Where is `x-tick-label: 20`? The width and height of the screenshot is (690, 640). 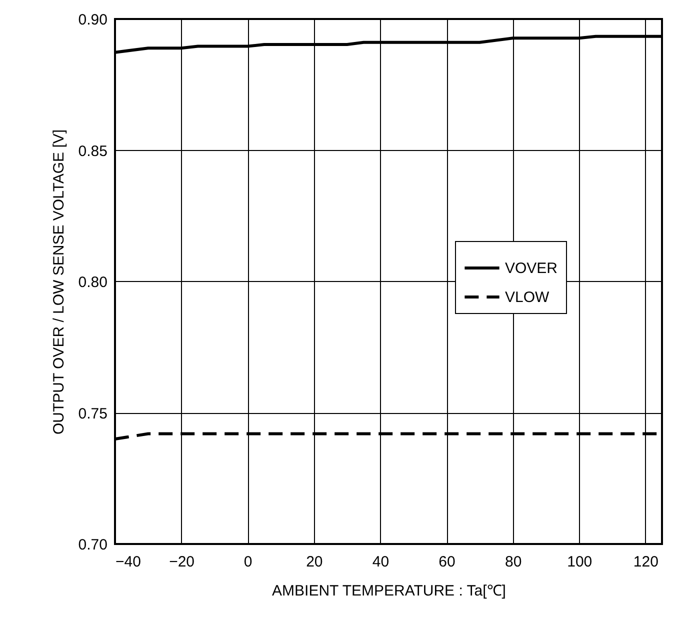 x-tick-label: 20 is located at coordinates (314, 562).